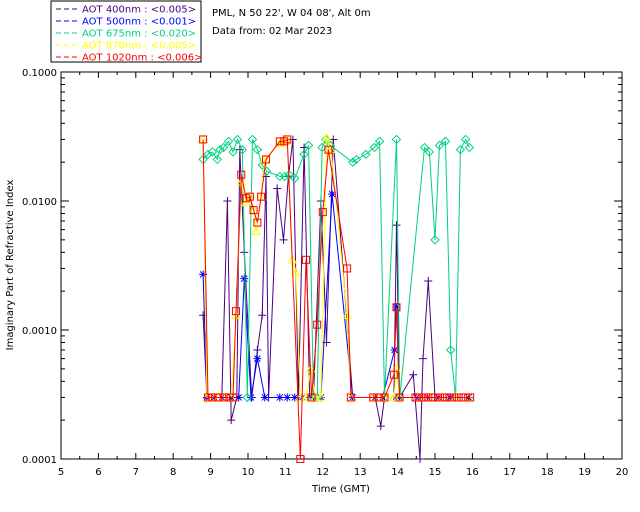 The width and height of the screenshot is (640, 512). What do you see at coordinates (10, 265) in the screenshot?
I see `y-axis-title: Imaginary Part of Refractive Index` at bounding box center [10, 265].